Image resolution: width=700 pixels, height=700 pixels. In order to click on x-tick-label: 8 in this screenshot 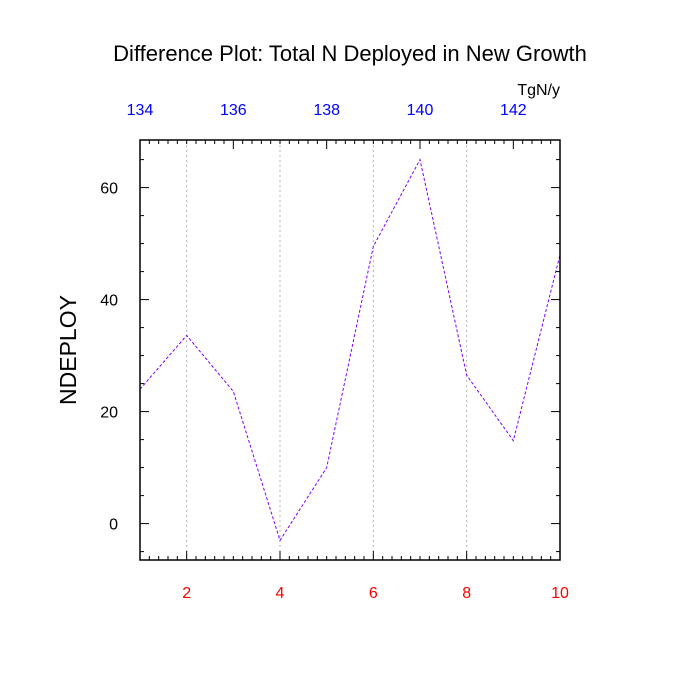, I will do `click(466, 593)`.